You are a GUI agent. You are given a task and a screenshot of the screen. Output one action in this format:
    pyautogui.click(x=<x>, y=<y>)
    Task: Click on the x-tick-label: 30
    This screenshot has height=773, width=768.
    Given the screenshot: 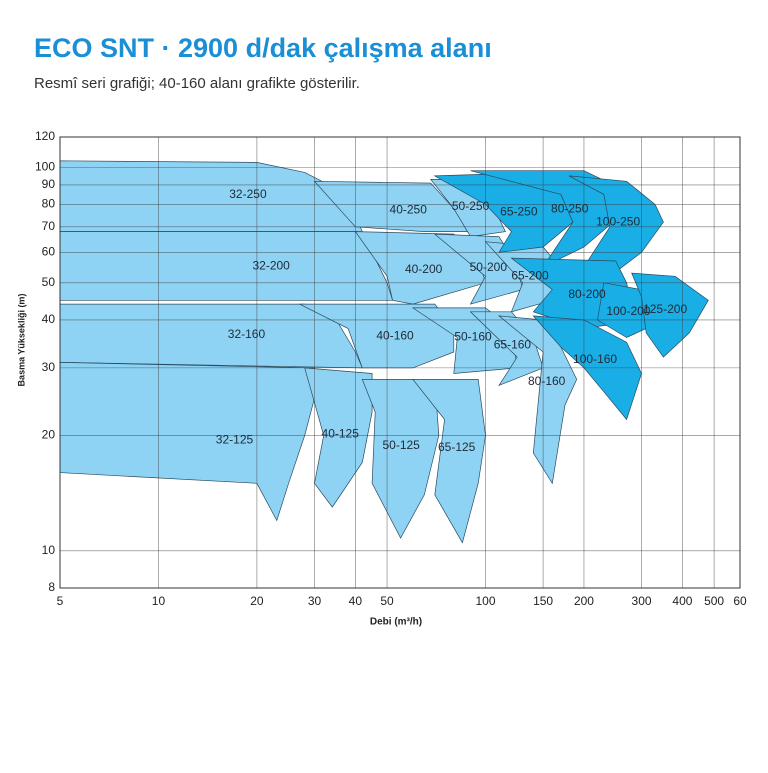 What is the action you would take?
    pyautogui.click(x=315, y=601)
    